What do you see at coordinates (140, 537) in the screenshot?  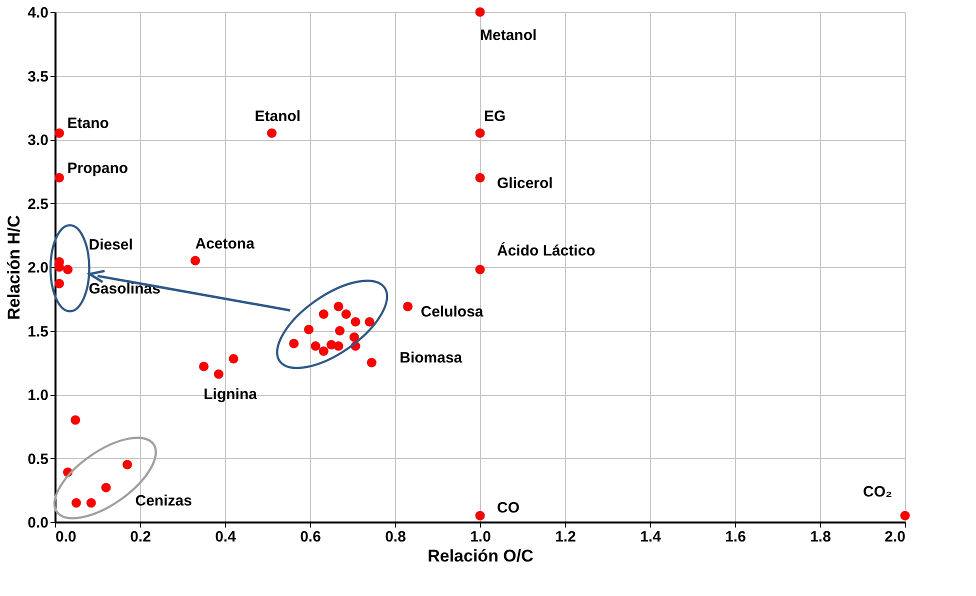 I see `x-tick-label: 0.2` at bounding box center [140, 537].